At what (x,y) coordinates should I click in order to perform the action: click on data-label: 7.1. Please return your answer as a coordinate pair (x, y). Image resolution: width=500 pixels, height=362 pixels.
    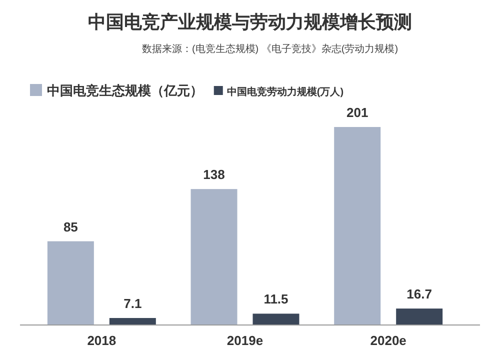
    Looking at the image, I should click on (133, 304).